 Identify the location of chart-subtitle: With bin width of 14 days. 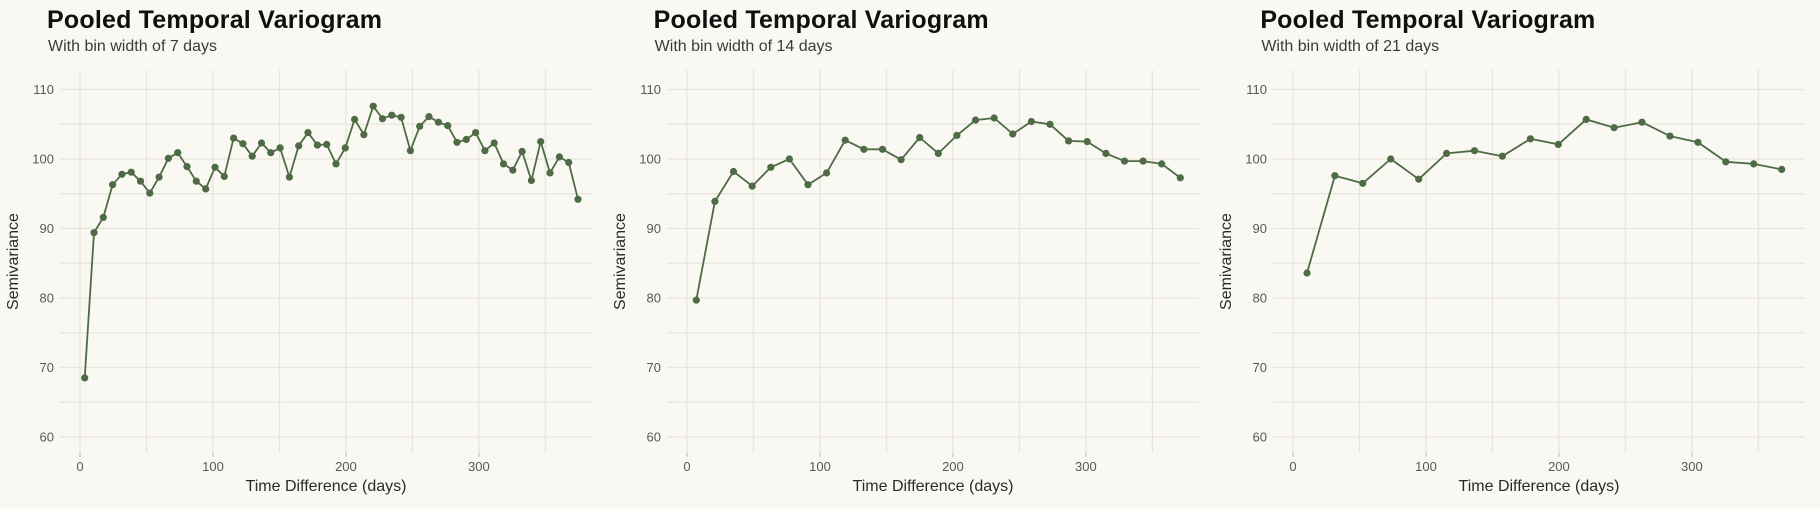
(743, 46).